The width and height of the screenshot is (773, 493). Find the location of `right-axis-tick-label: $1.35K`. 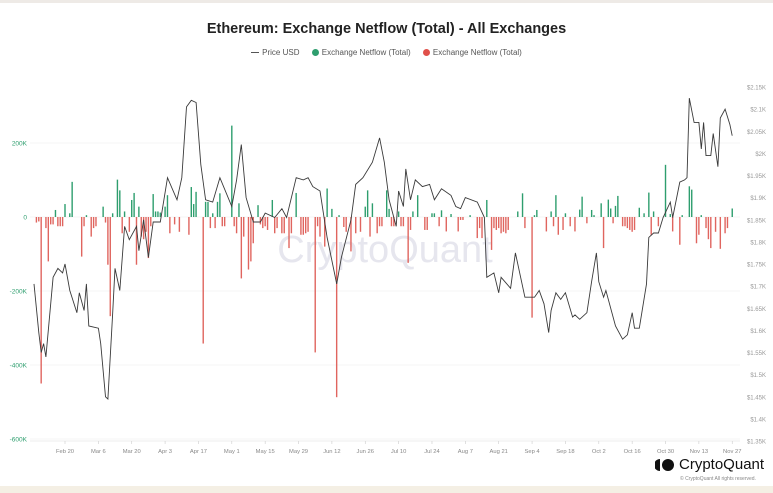

right-axis-tick-label: $1.35K is located at coordinates (756, 443).